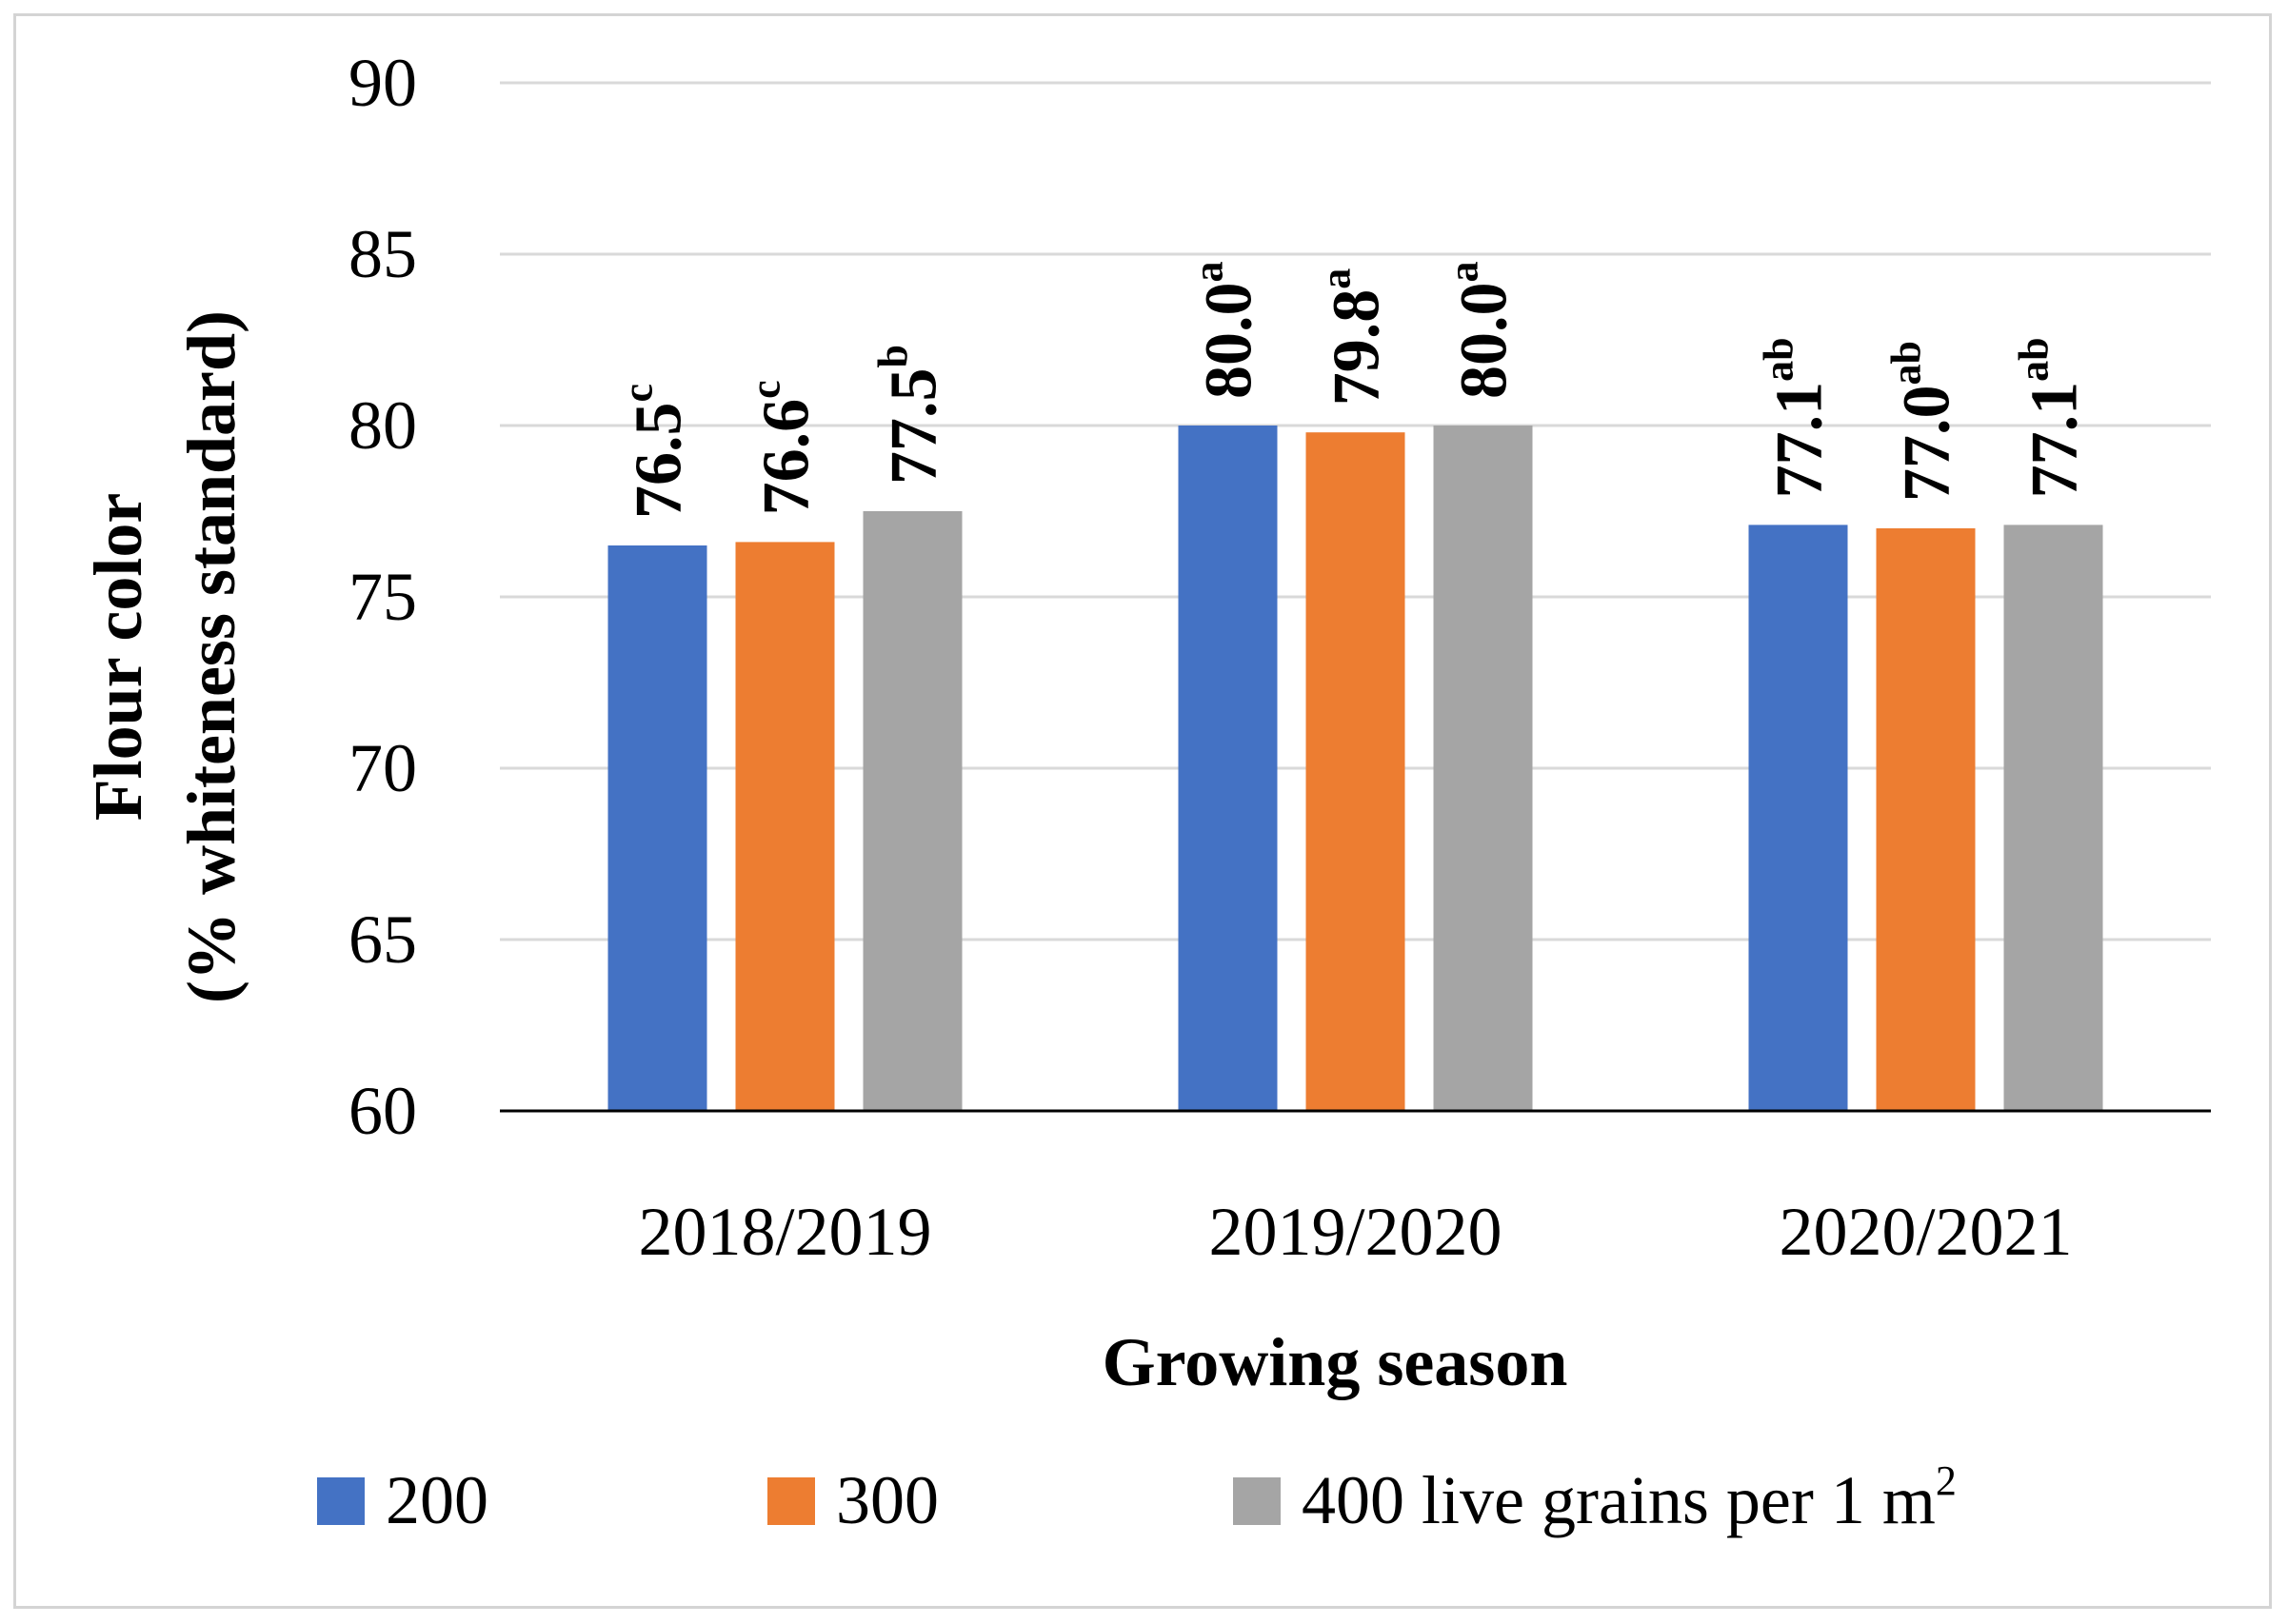 The height and width of the screenshot is (1624, 2288). I want to click on y-tick-label: 70, so click(382, 768).